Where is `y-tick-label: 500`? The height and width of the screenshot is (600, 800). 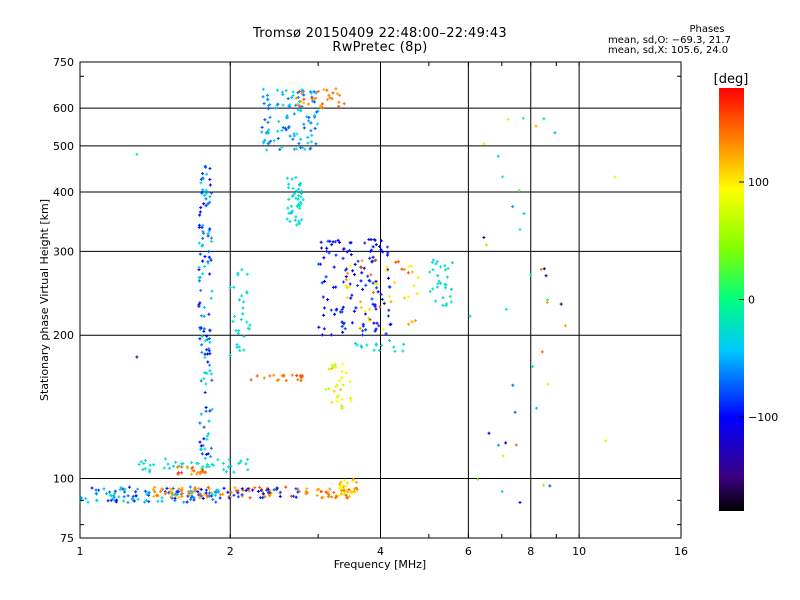
y-tick-label: 500 is located at coordinates (63, 146).